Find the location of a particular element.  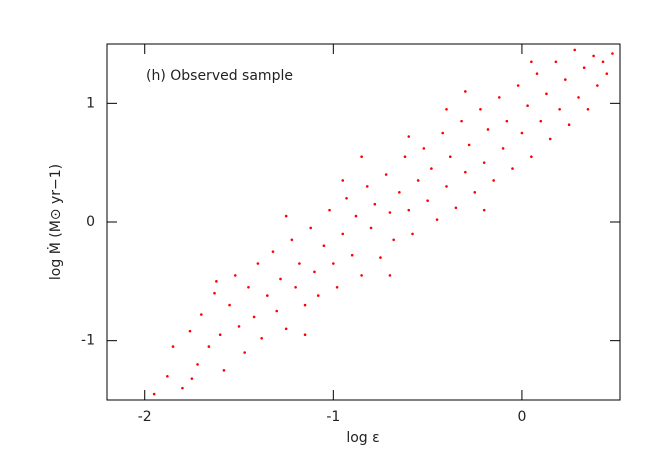

x-axis-label: log ε is located at coordinates (362, 438).